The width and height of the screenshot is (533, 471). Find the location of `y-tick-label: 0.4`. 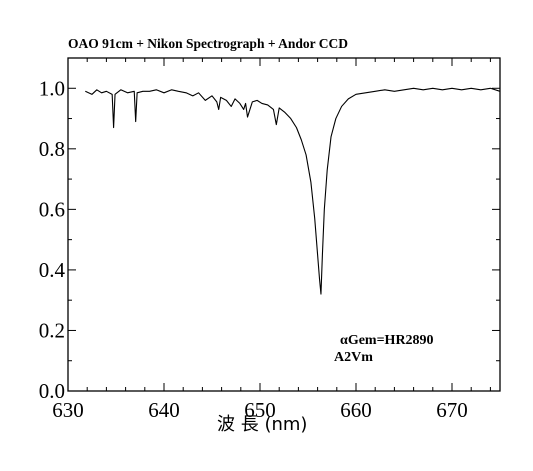

y-tick-label: 0.4 is located at coordinates (52, 270).